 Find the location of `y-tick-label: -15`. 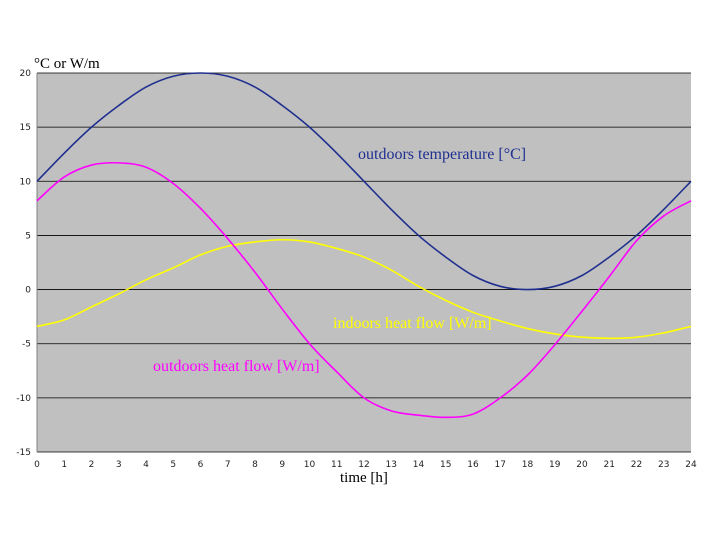

y-tick-label: -15 is located at coordinates (23, 453).